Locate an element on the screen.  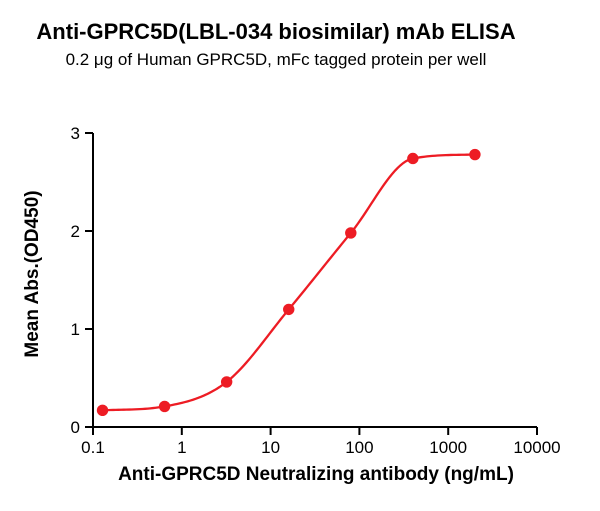
x-tick-label: 1 is located at coordinates (181, 447).